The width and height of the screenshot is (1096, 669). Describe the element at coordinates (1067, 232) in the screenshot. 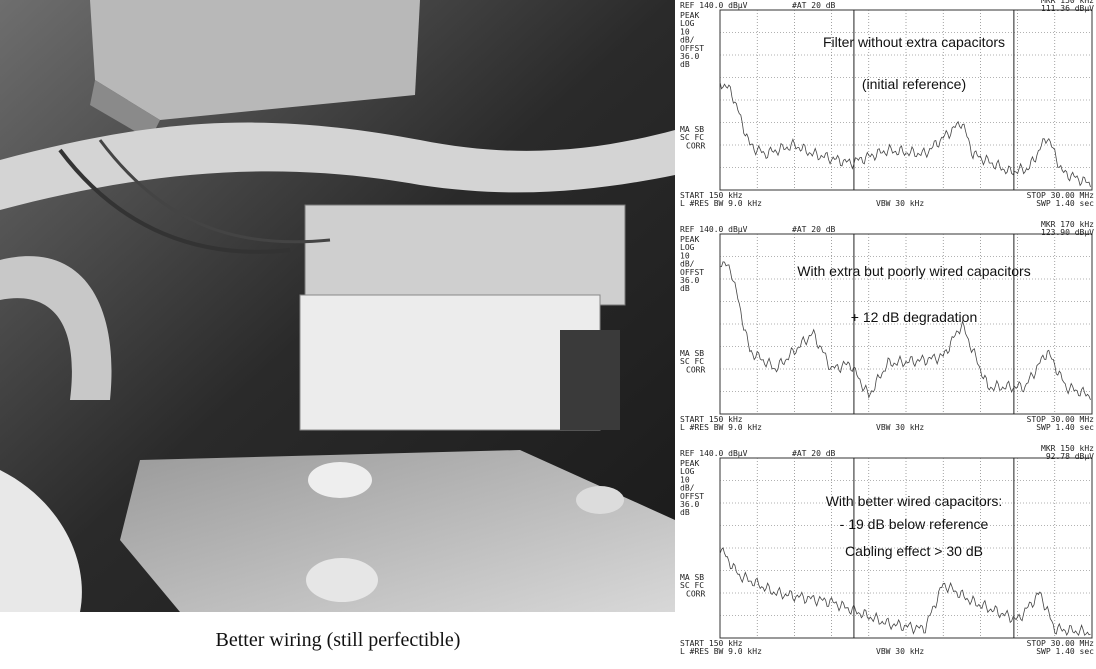

I see `marker-level: 123.90 dBµV` at that location.